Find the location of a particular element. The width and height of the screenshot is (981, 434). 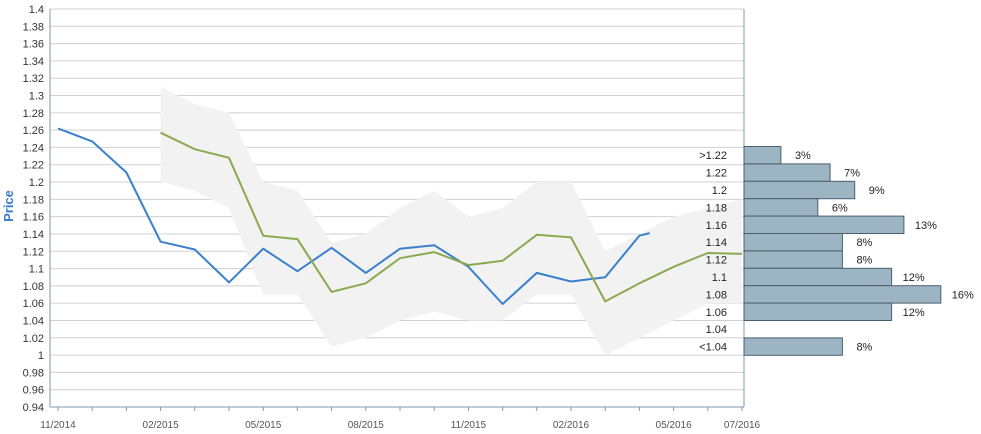

distribution-bin-label: 1.22 is located at coordinates (716, 174).